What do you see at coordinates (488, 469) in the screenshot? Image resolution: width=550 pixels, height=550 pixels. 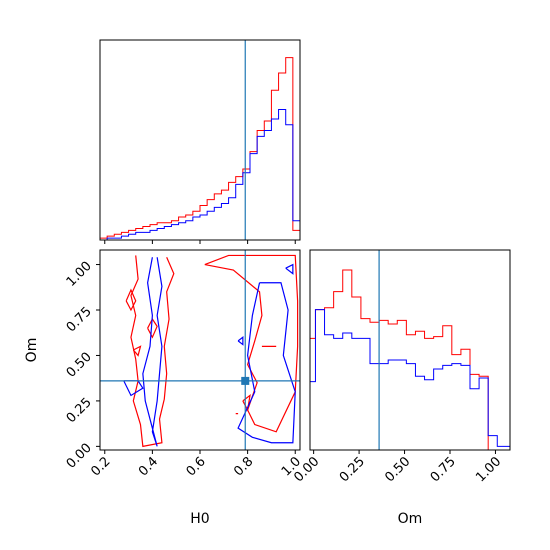 I see `om-histogram-x-tick-label: 1.00` at bounding box center [488, 469].